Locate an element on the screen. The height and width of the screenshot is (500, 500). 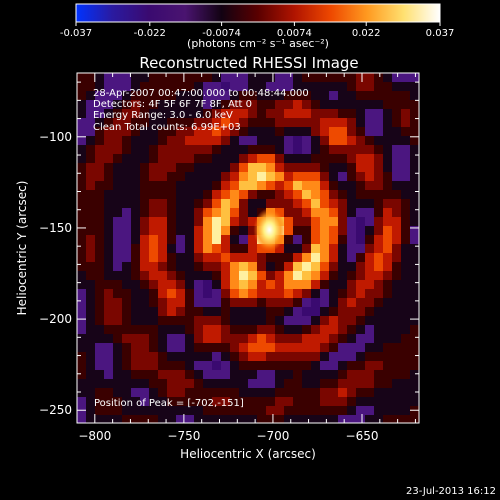
y-tick-label: −100 is located at coordinates (55, 137).